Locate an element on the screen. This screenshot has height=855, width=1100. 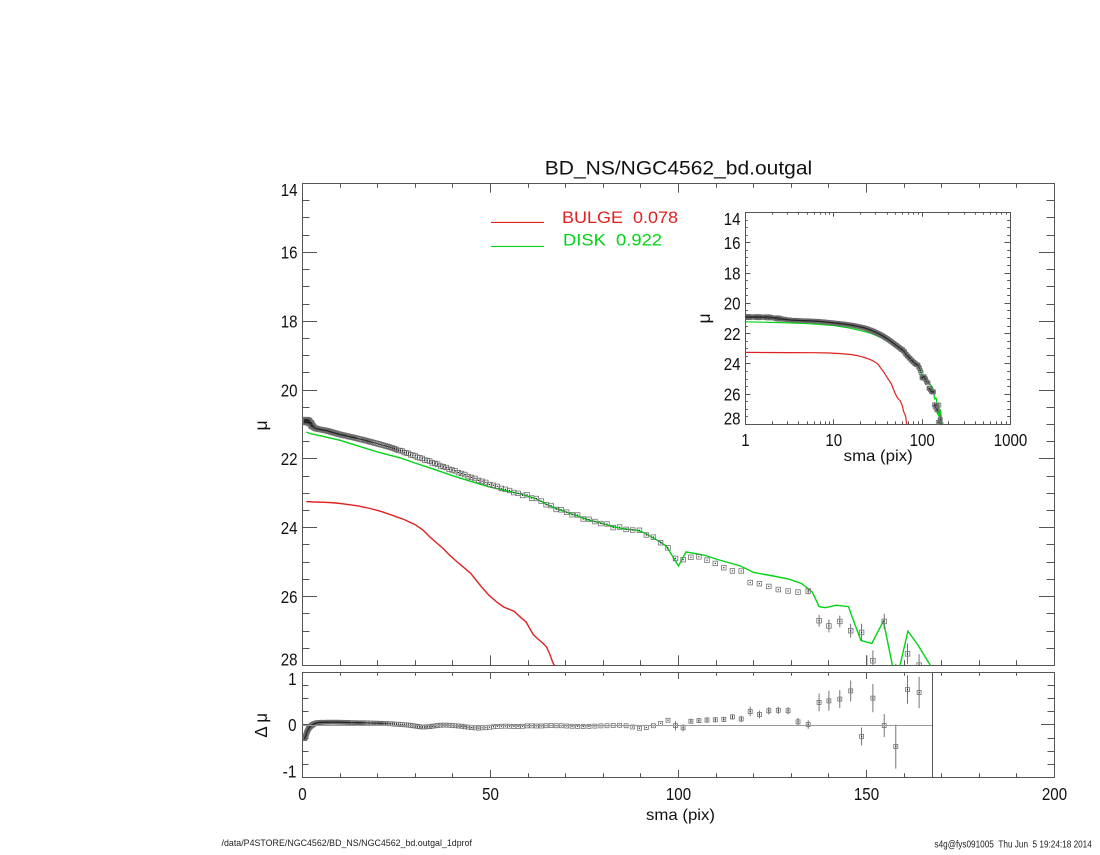
svg-text: DISK 0.922 is located at coordinates (612, 241).